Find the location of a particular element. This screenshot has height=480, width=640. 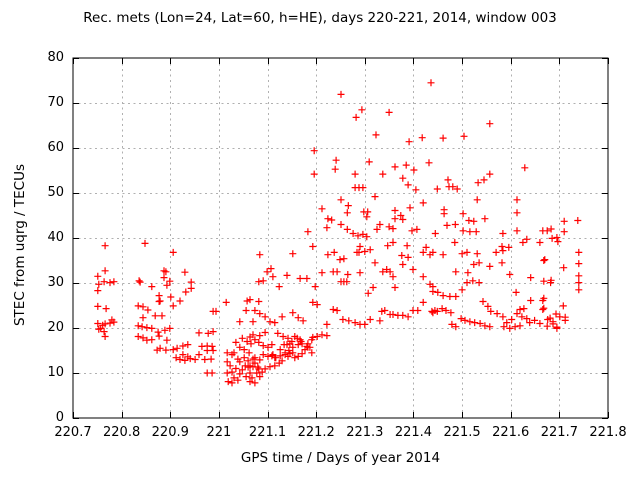

y-tick-label: 80 is located at coordinates (55, 57).